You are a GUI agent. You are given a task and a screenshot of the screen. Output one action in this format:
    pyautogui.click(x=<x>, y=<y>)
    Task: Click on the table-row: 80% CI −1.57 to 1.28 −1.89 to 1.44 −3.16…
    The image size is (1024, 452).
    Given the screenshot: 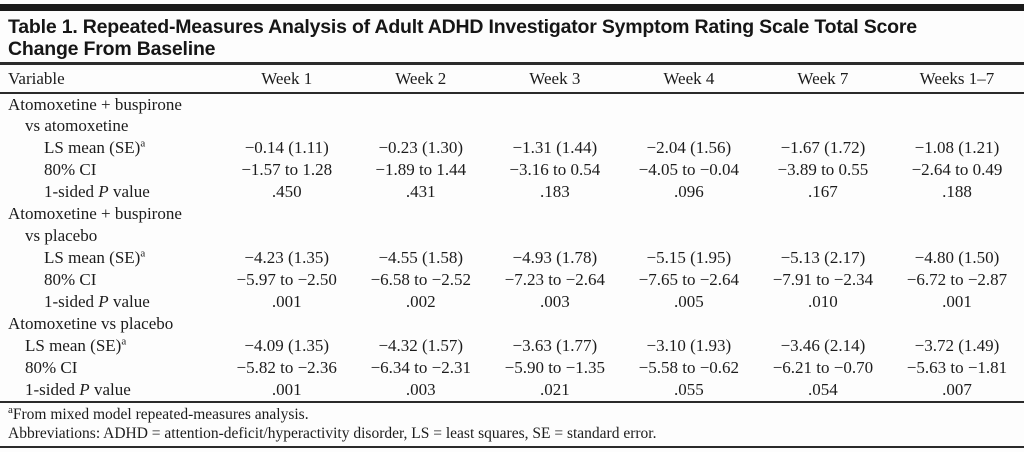 What is the action you would take?
    pyautogui.click(x=512, y=170)
    